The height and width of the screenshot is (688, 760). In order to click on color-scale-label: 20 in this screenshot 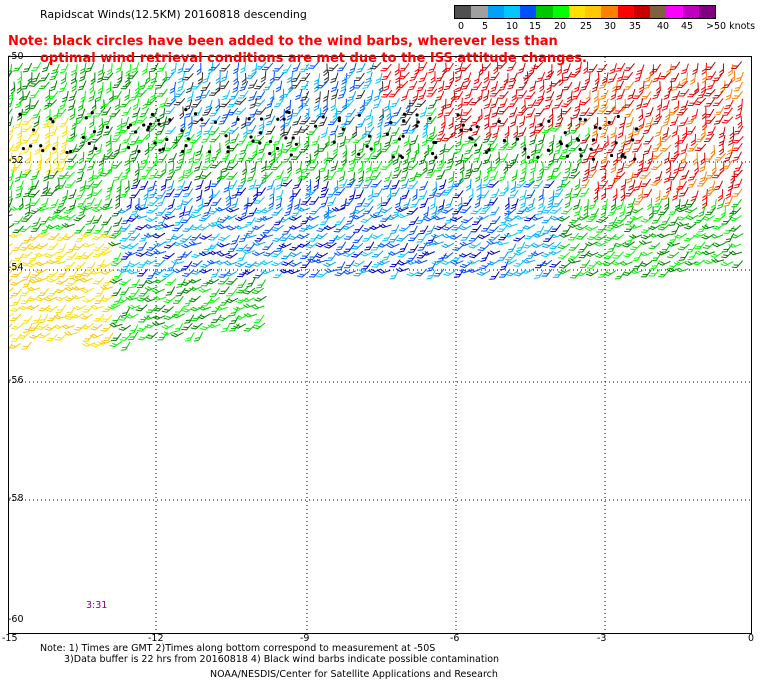, I will do `click(560, 26)`.